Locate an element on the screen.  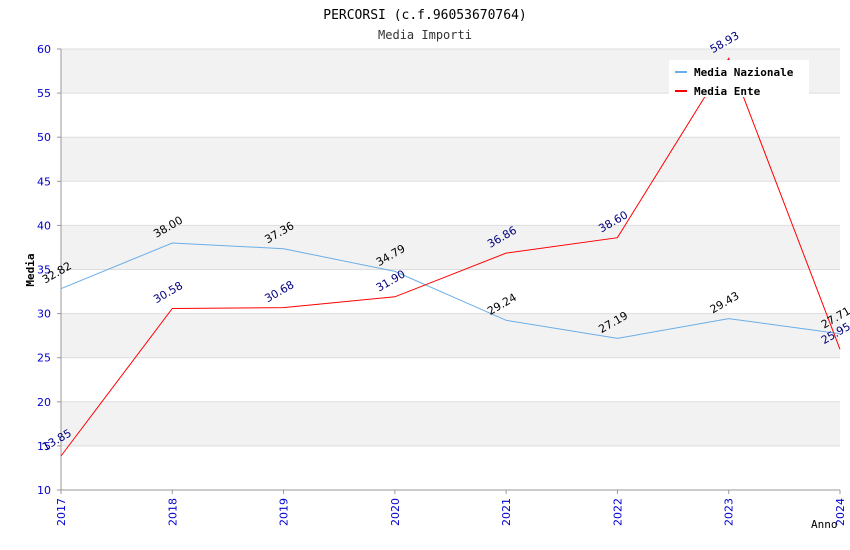
legend: Media Nazionale Media Ente is located at coordinates (739, 79).